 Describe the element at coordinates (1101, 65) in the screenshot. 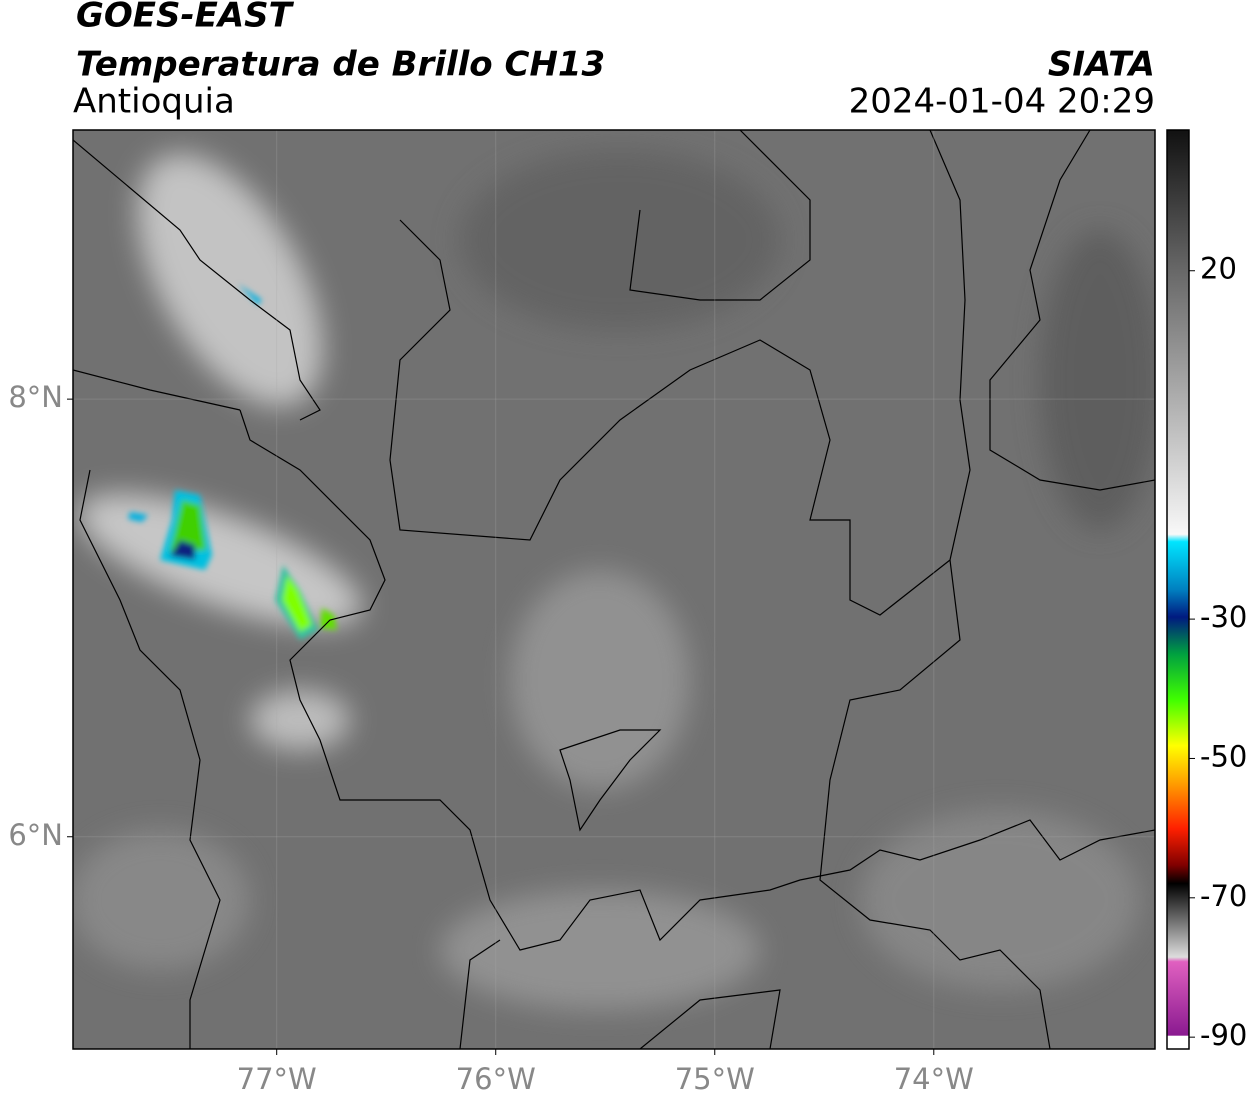

I see `source: SIATA` at that location.